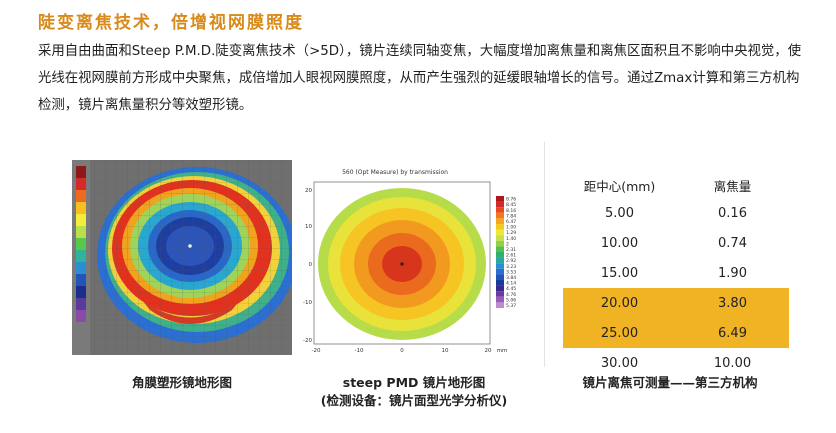 This screenshot has width=836, height=433. Describe the element at coordinates (619, 186) in the screenshot. I see `header-distance: 距中心(mm)` at that location.